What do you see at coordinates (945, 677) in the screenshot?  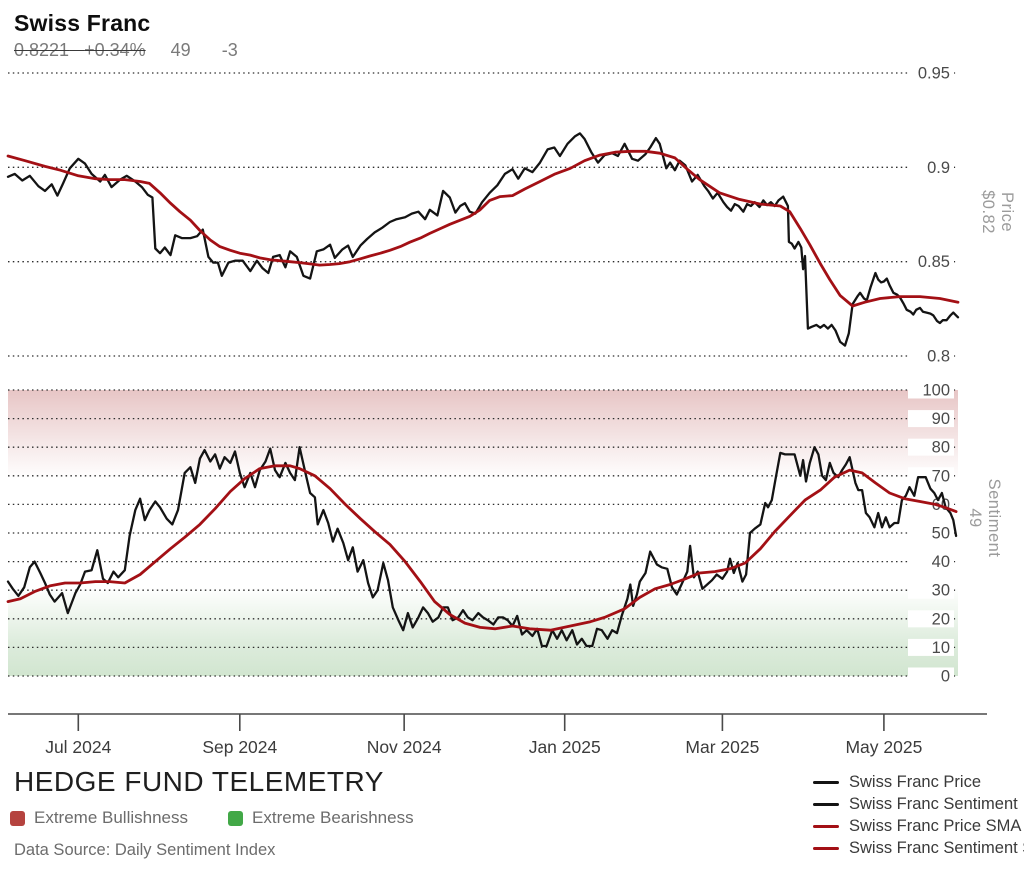 I see `y-tick-label: 0` at bounding box center [945, 677].